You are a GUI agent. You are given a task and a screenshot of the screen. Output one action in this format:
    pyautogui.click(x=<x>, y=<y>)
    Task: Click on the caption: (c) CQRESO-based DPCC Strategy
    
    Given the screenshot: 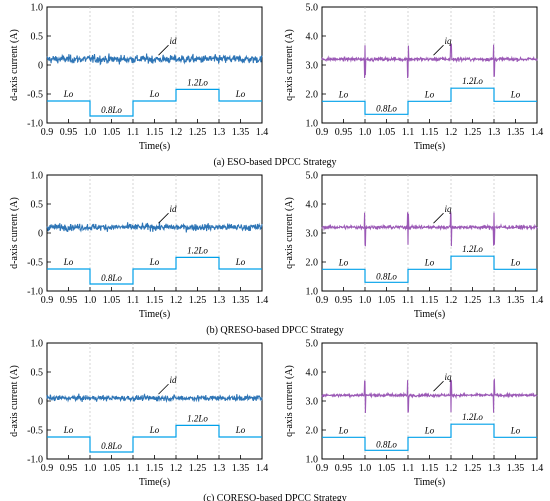 What is the action you would take?
    pyautogui.click(x=275, y=497)
    